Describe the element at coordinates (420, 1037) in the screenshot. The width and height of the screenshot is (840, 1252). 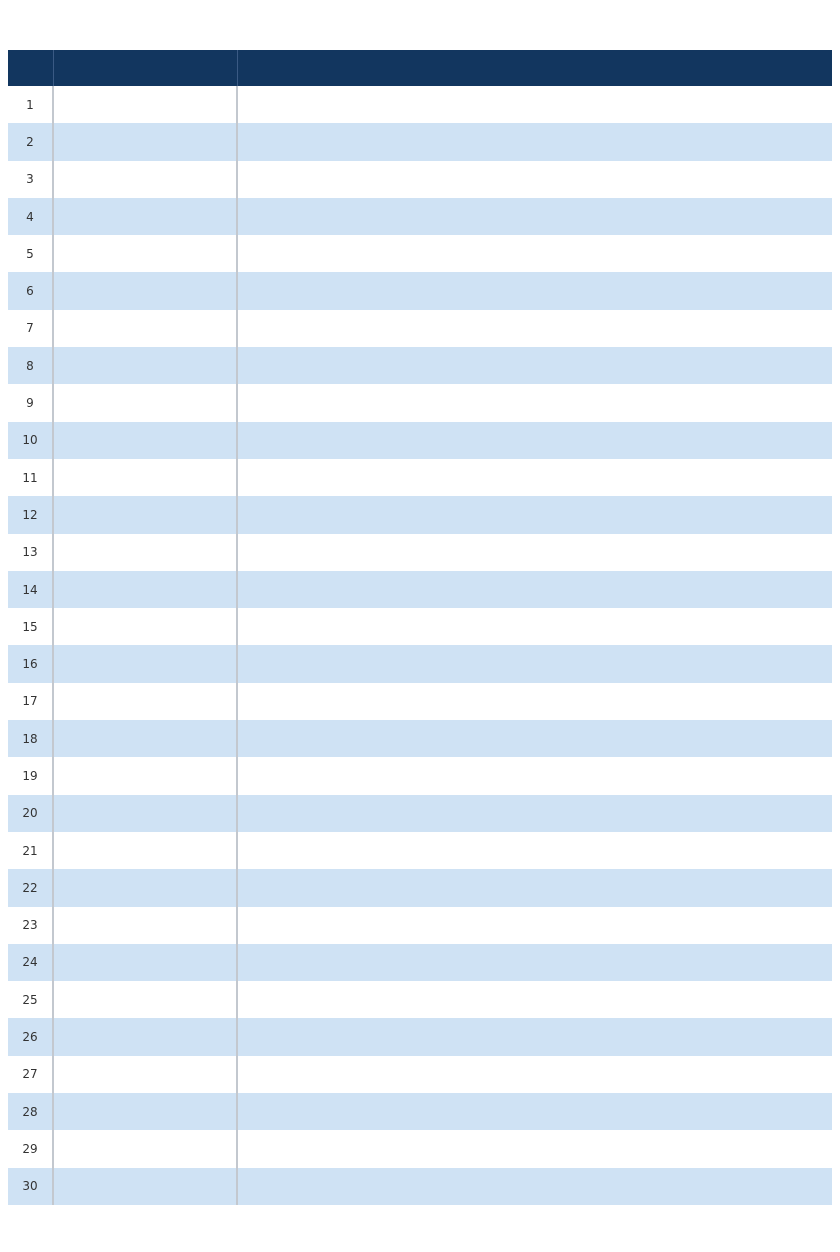
I see `table-row: 26` at that location.